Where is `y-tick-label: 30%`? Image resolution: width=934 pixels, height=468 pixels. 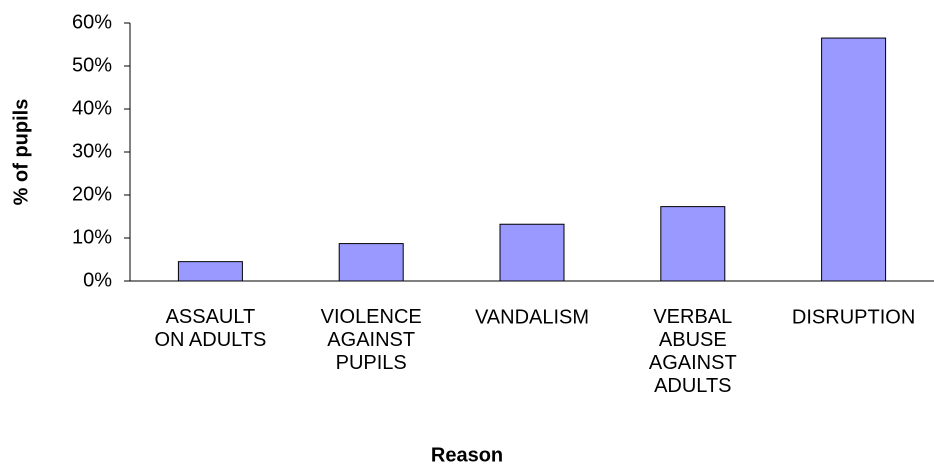 y-tick-label: 30% is located at coordinates (92, 151).